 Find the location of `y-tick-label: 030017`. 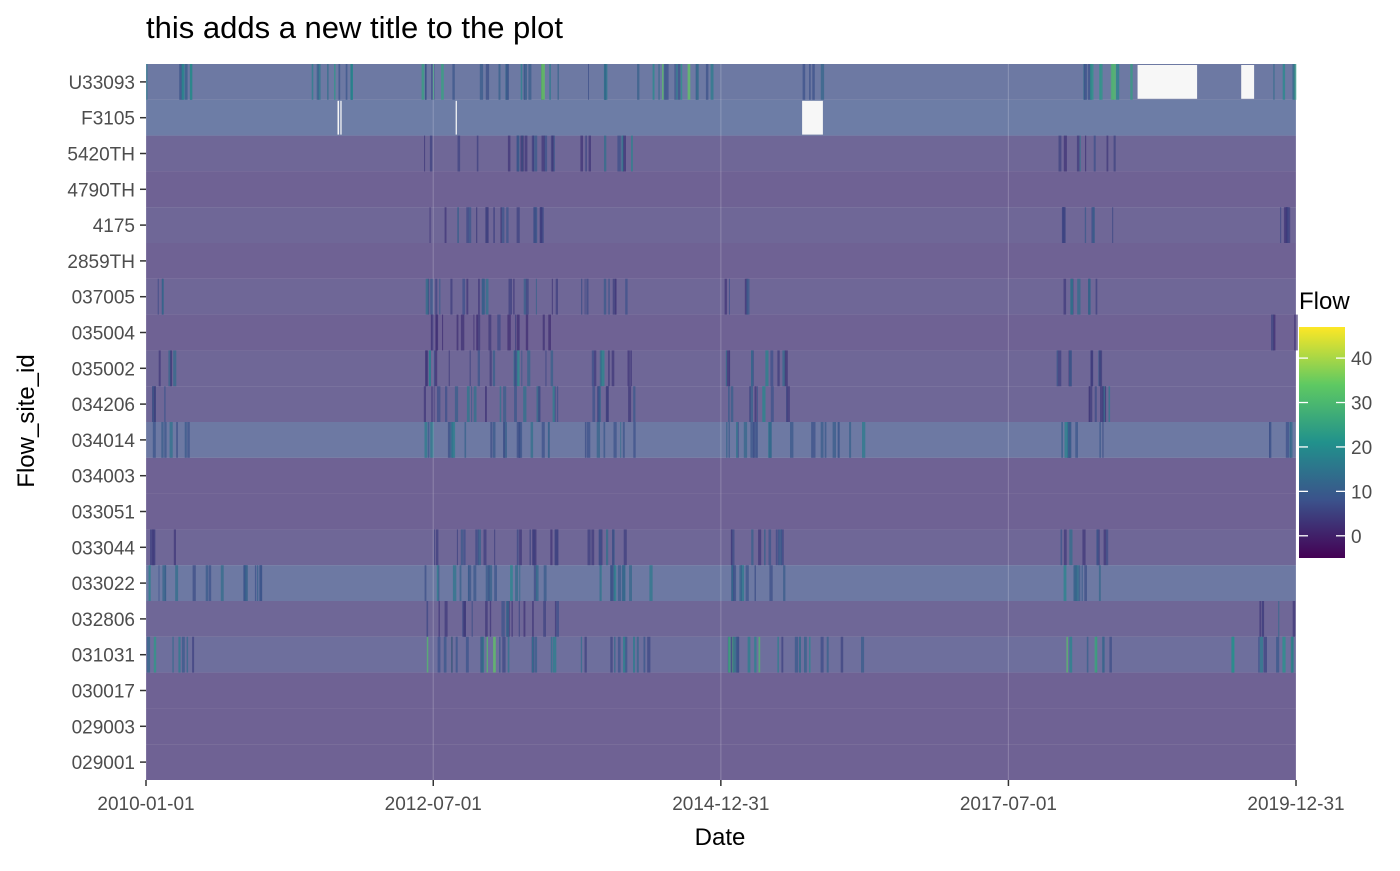

y-tick-label: 030017 is located at coordinates (103, 692).